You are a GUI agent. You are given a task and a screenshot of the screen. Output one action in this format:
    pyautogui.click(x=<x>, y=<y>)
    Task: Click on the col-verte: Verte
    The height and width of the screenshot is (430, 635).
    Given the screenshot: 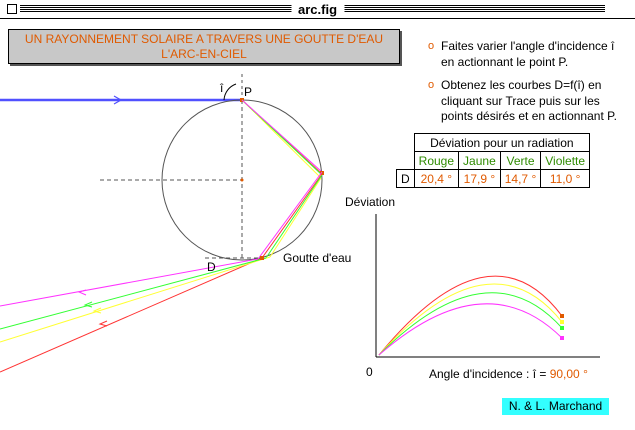 What is the action you would take?
    pyautogui.click(x=520, y=160)
    